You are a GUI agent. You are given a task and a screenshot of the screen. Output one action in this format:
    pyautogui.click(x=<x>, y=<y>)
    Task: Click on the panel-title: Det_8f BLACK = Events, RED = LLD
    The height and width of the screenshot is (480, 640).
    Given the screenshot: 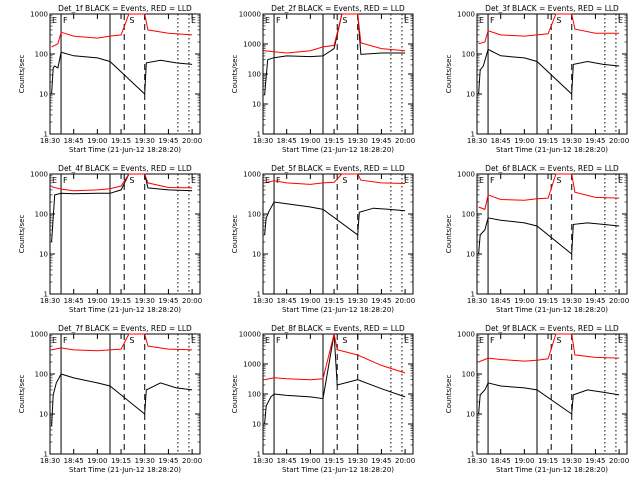 What is the action you would take?
    pyautogui.click(x=338, y=328)
    